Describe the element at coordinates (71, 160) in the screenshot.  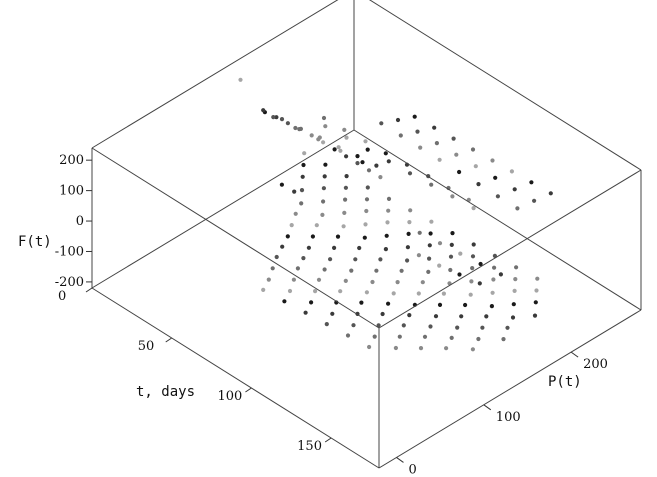
I see `z-tick-label: 200` at that location.